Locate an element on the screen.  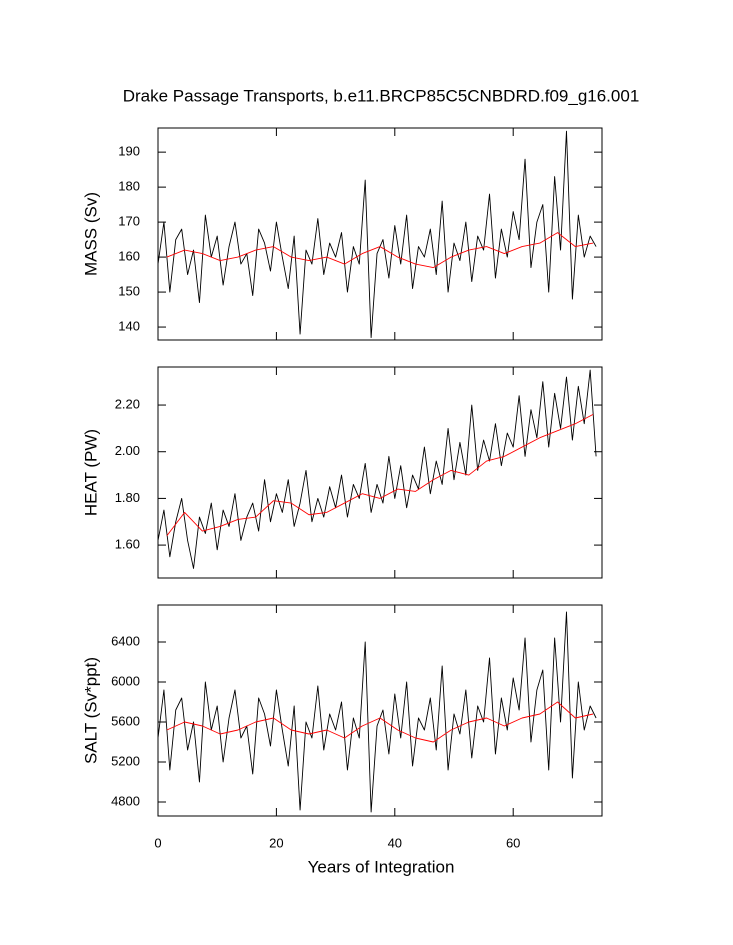
x-tick-label: 0 is located at coordinates (157, 842).